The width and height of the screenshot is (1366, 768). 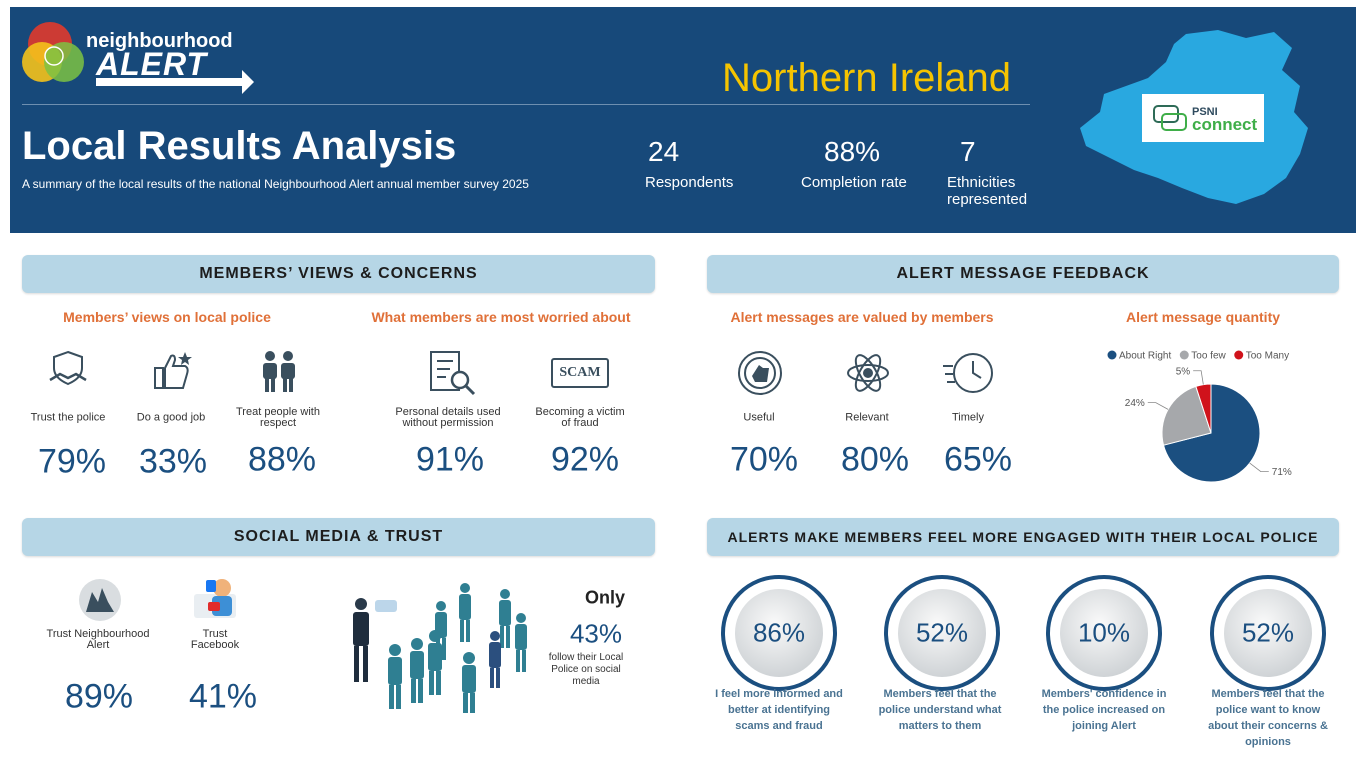 What do you see at coordinates (68, 368) in the screenshot?
I see `icon-handshake` at bounding box center [68, 368].